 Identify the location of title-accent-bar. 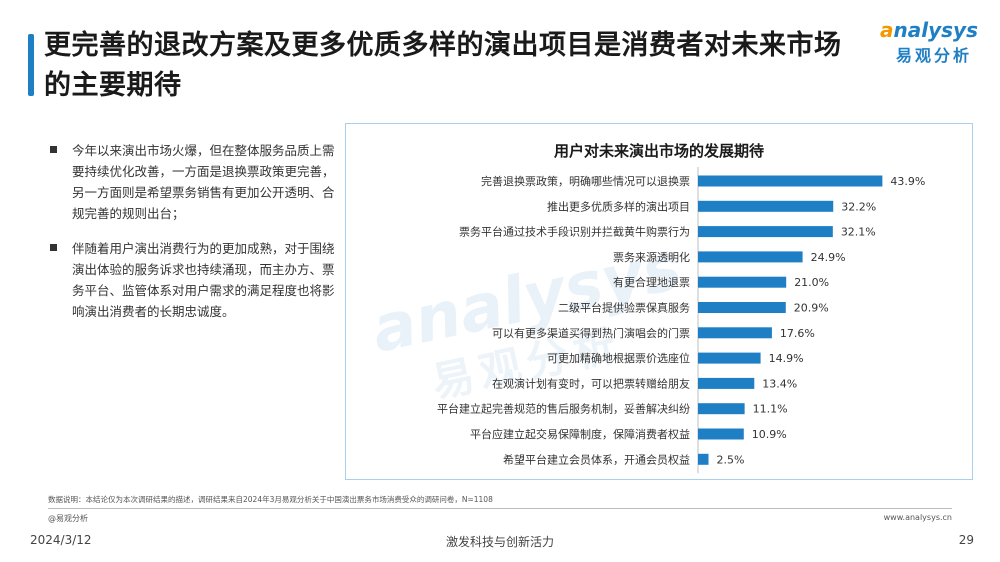
(31, 65).